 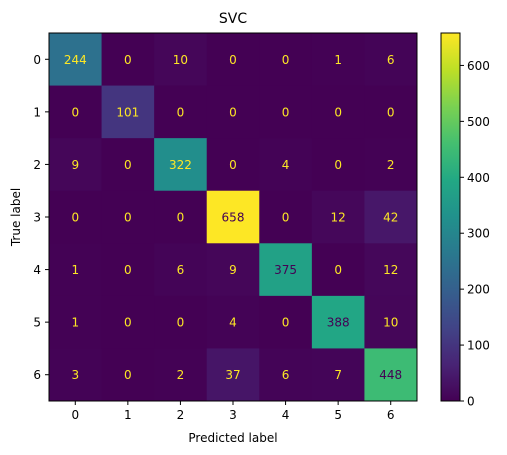 I want to click on cell-value: 101, so click(x=127, y=112).